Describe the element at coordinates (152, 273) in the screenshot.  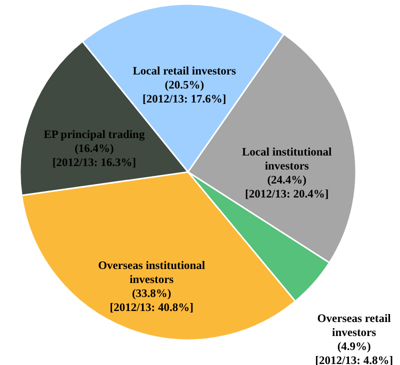
I see `slice-label: Overseas institutional investors` at that location.